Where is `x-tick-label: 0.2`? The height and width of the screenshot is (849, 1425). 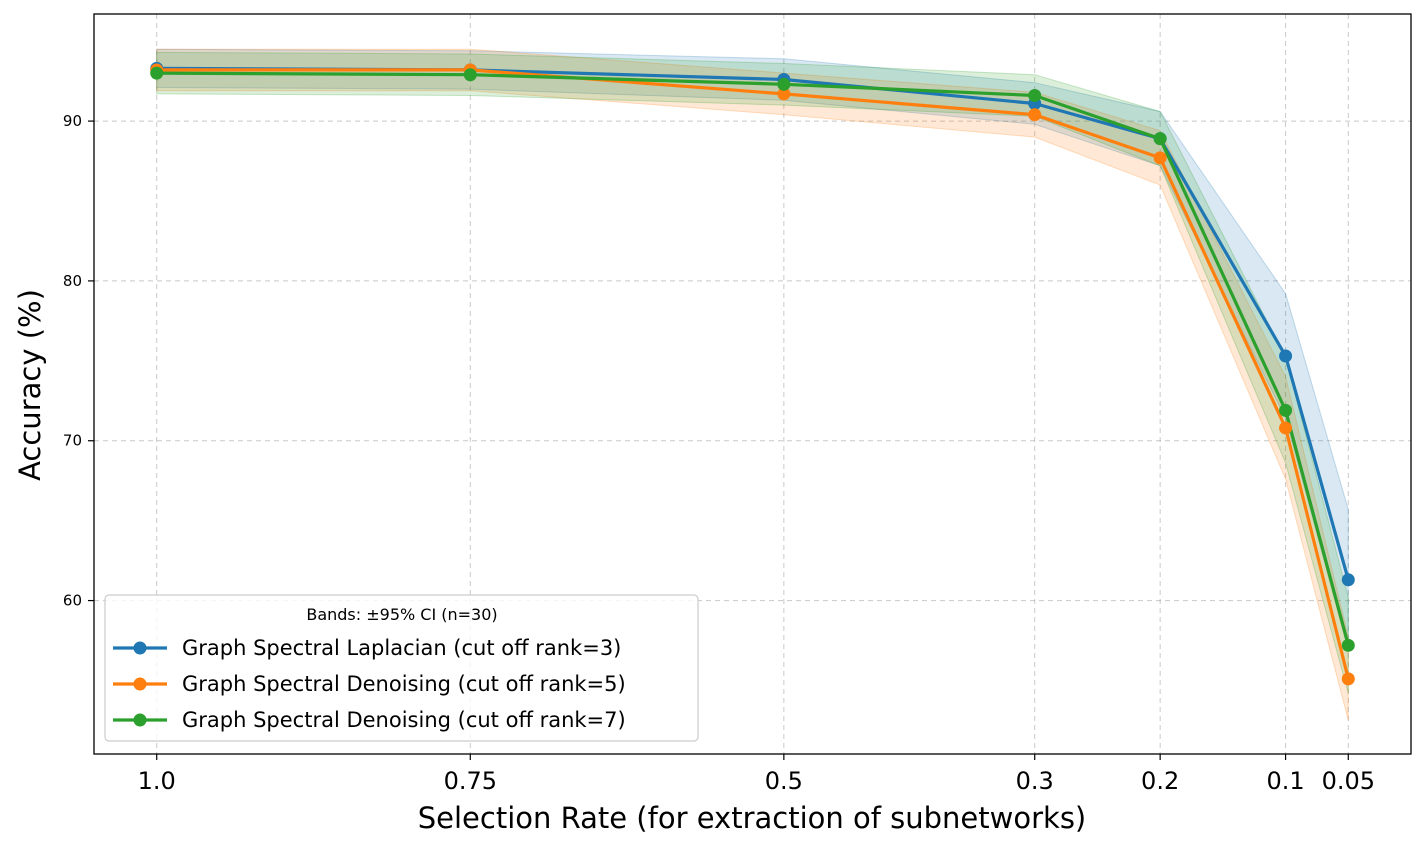 x-tick-label: 0.2 is located at coordinates (1160, 781).